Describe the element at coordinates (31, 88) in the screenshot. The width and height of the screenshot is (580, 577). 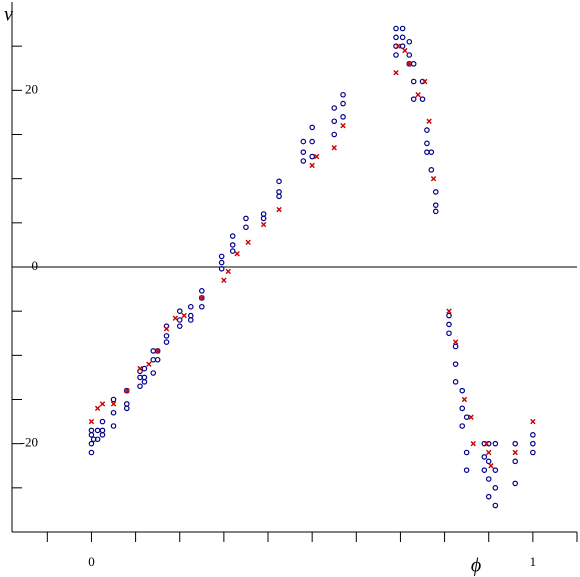
I see `y-tick-label: 20` at that location.